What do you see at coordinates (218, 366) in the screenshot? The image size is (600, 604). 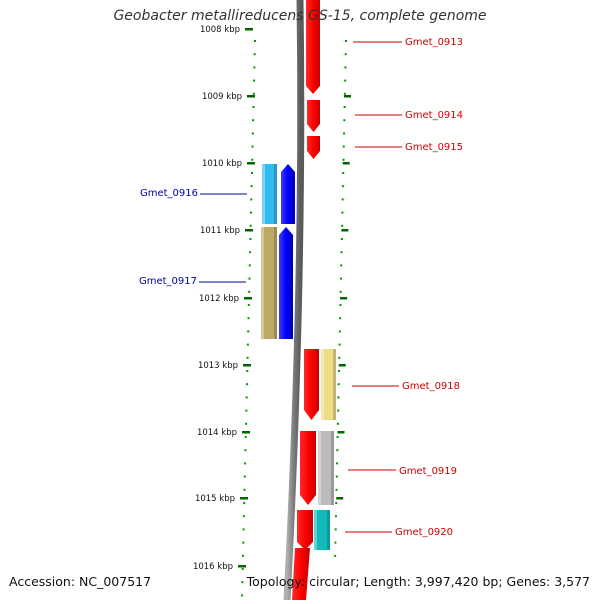 I see `ruler-tick-label: 1013 kbp` at bounding box center [218, 366].